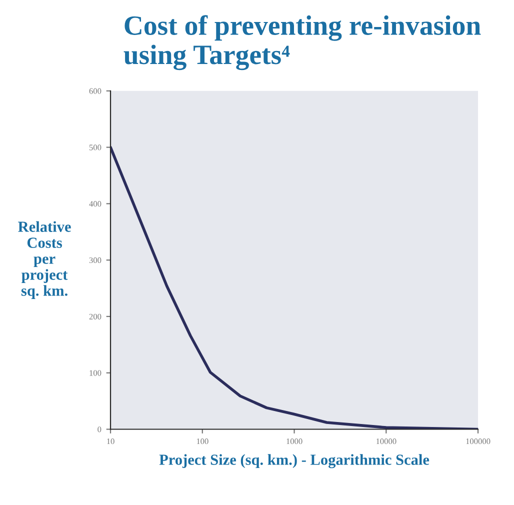 The width and height of the screenshot is (514, 505). I want to click on y-tick-label: 500, so click(95, 147).